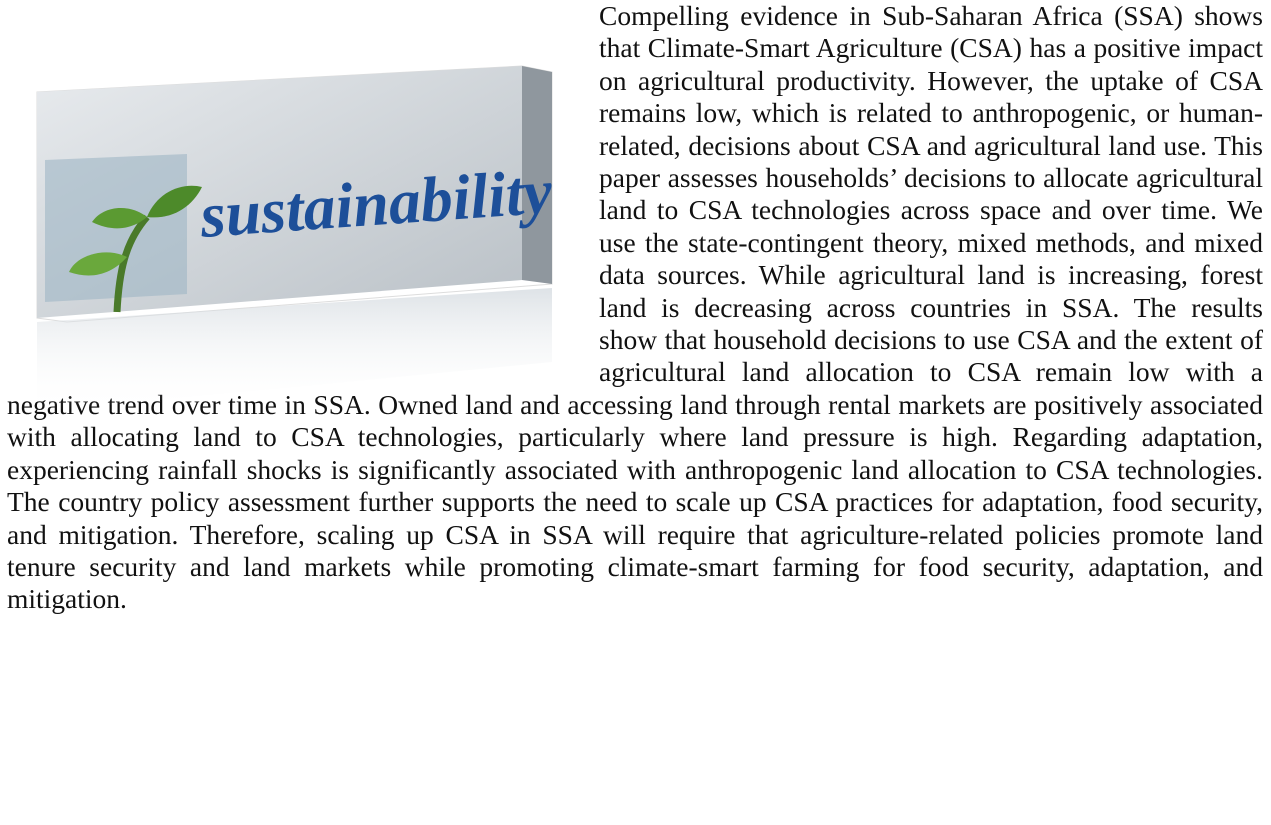 The height and width of the screenshot is (825, 1271). I want to click on box-edge, so click(537, 175).